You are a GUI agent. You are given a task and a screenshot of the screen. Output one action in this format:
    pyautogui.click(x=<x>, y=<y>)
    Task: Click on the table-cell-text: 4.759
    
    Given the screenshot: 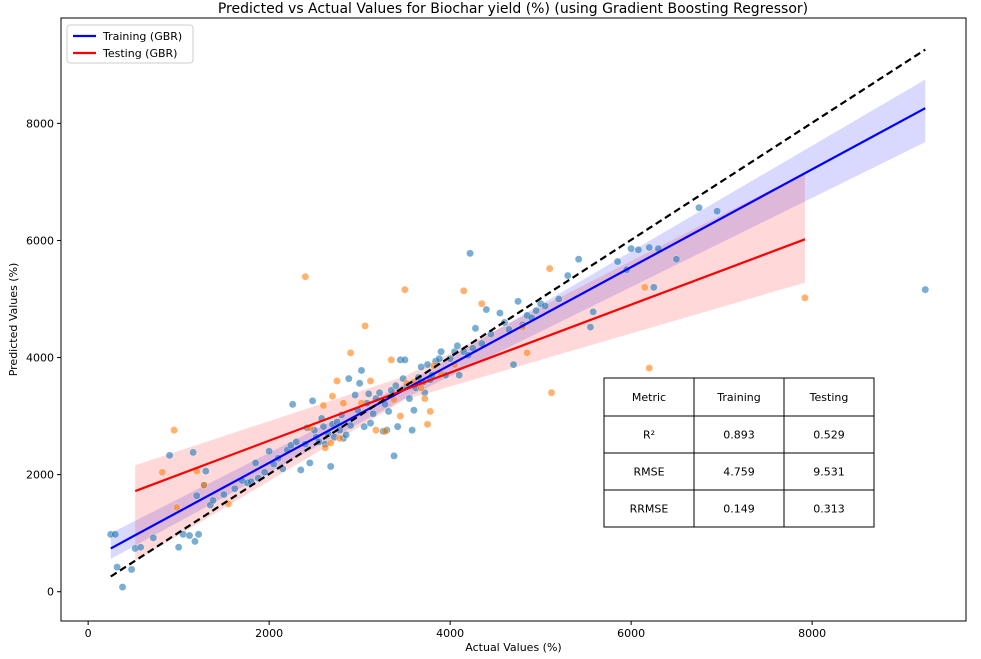 What is the action you would take?
    pyautogui.click(x=739, y=472)
    